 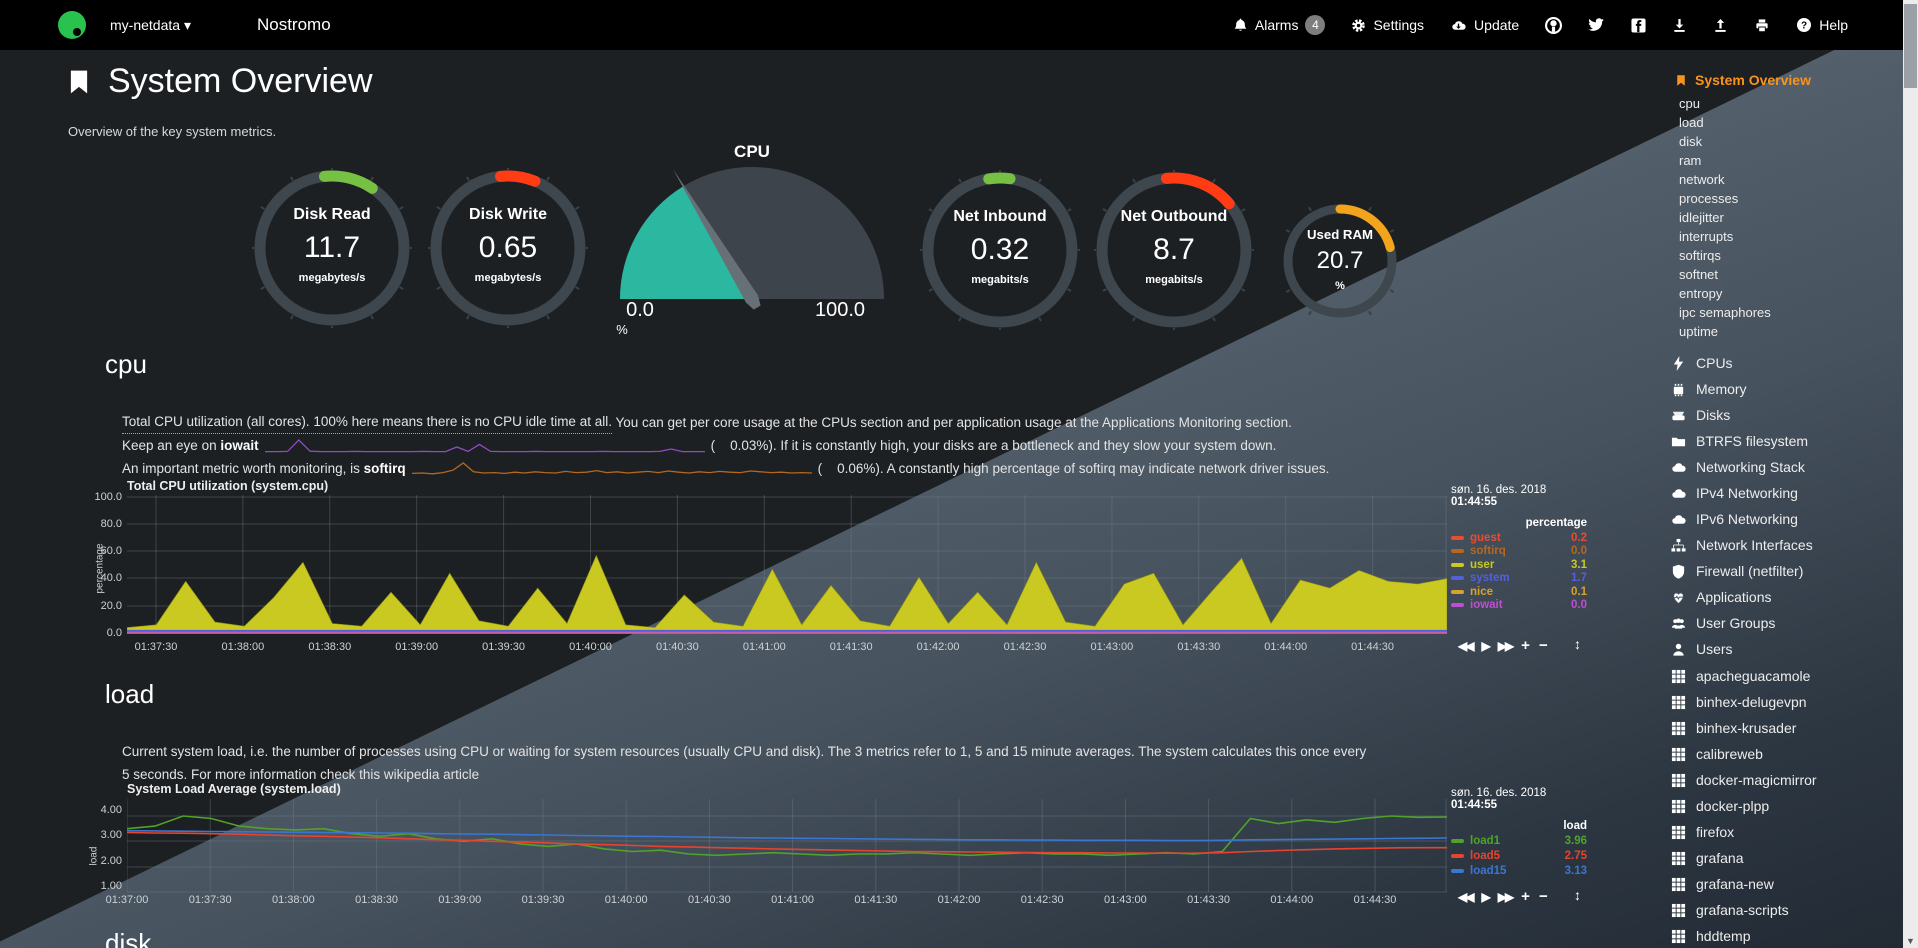 What do you see at coordinates (1744, 884) in the screenshot?
I see `sidebar-item-grafana-new: grafana-new` at bounding box center [1744, 884].